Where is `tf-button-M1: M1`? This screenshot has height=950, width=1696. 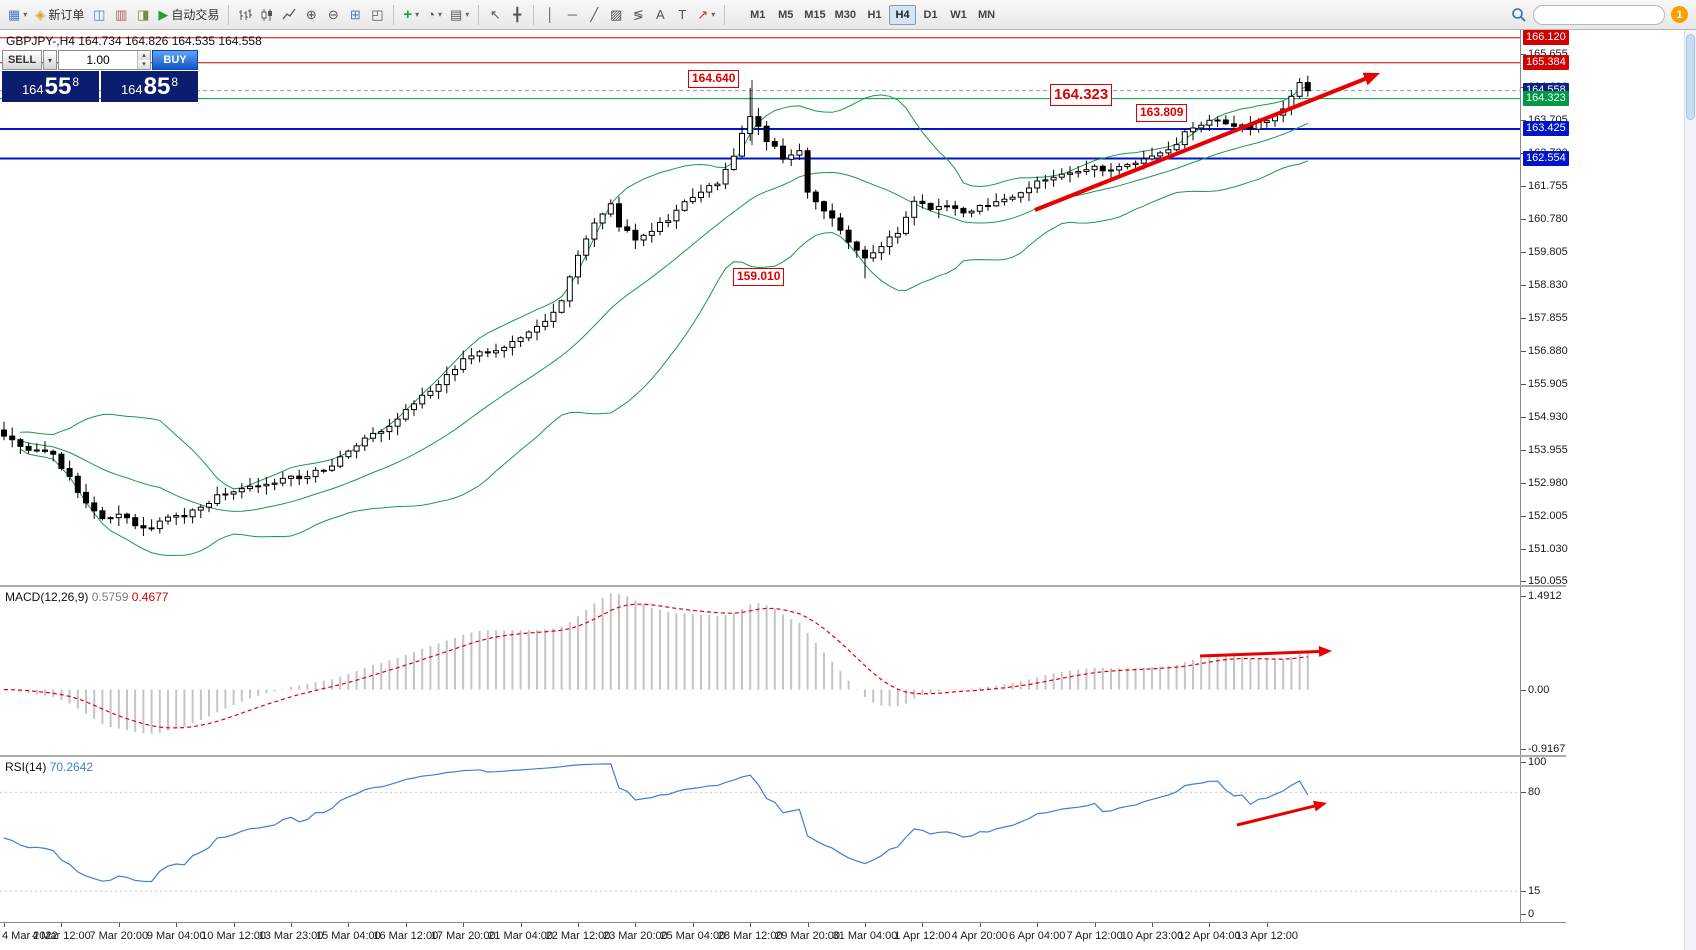 tf-button-M1: M1 is located at coordinates (758, 14).